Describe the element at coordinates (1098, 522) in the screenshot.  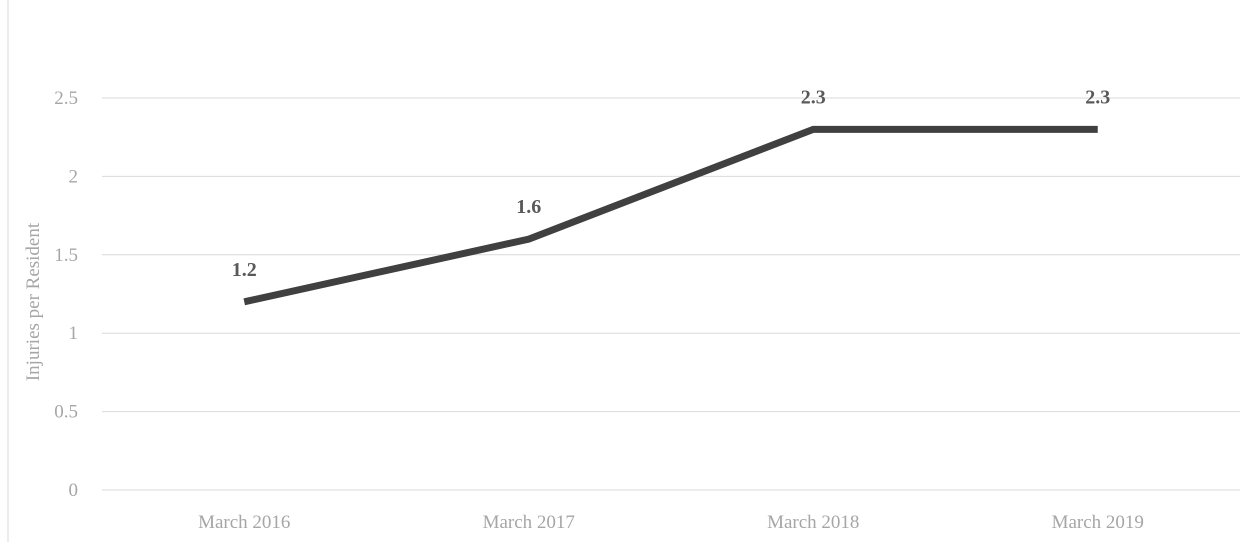
I see `x-tick-label: March 2019` at that location.